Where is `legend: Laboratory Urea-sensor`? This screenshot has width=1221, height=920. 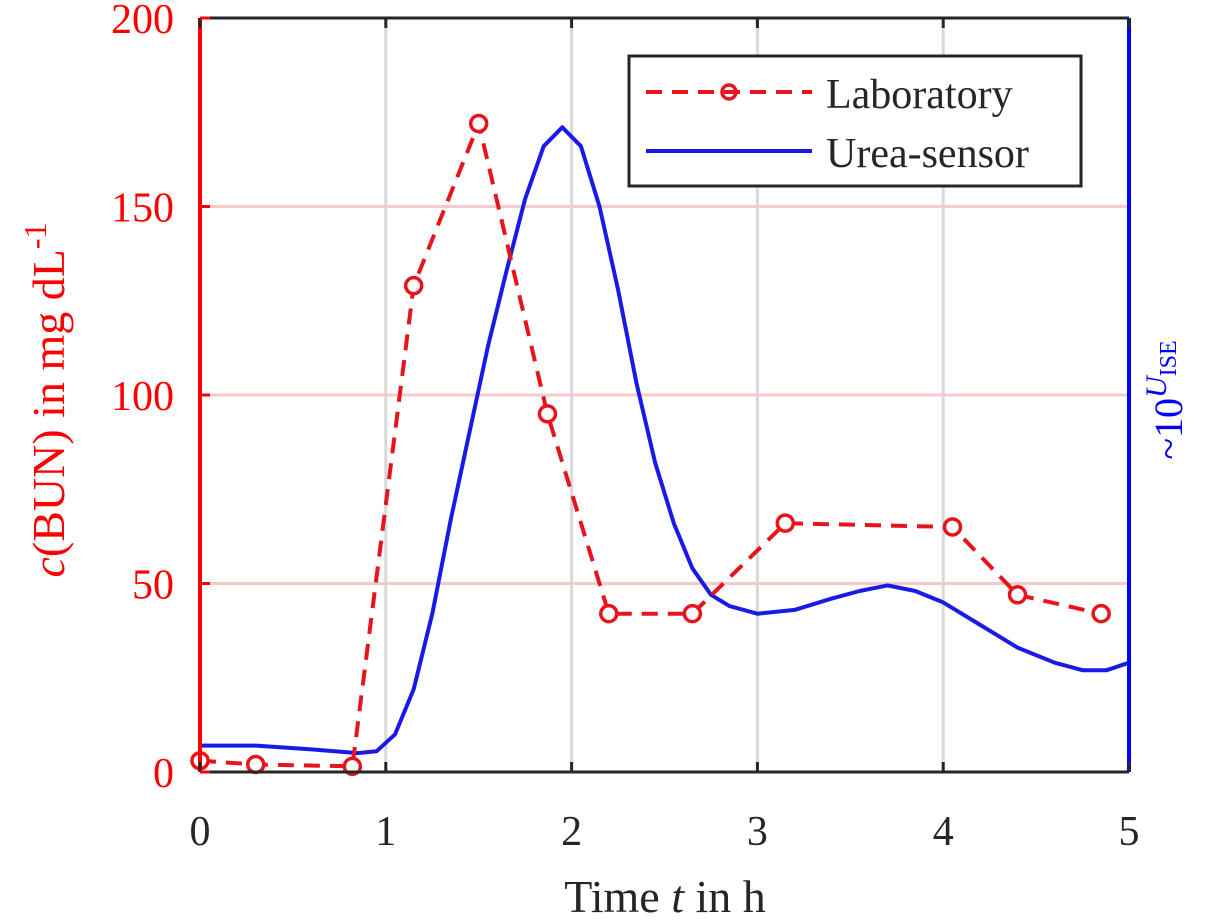
legend: Laboratory Urea-sensor is located at coordinates (855, 121).